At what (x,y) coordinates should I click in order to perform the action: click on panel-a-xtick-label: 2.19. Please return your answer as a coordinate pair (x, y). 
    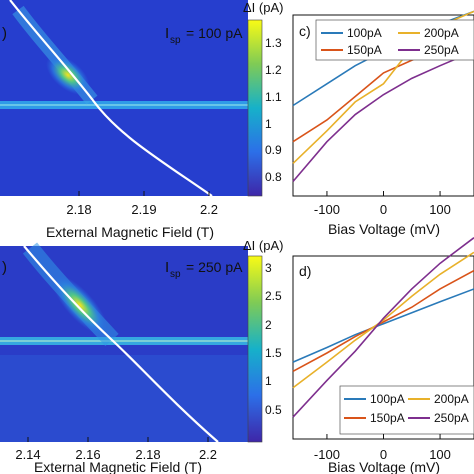
    Looking at the image, I should click on (143, 209).